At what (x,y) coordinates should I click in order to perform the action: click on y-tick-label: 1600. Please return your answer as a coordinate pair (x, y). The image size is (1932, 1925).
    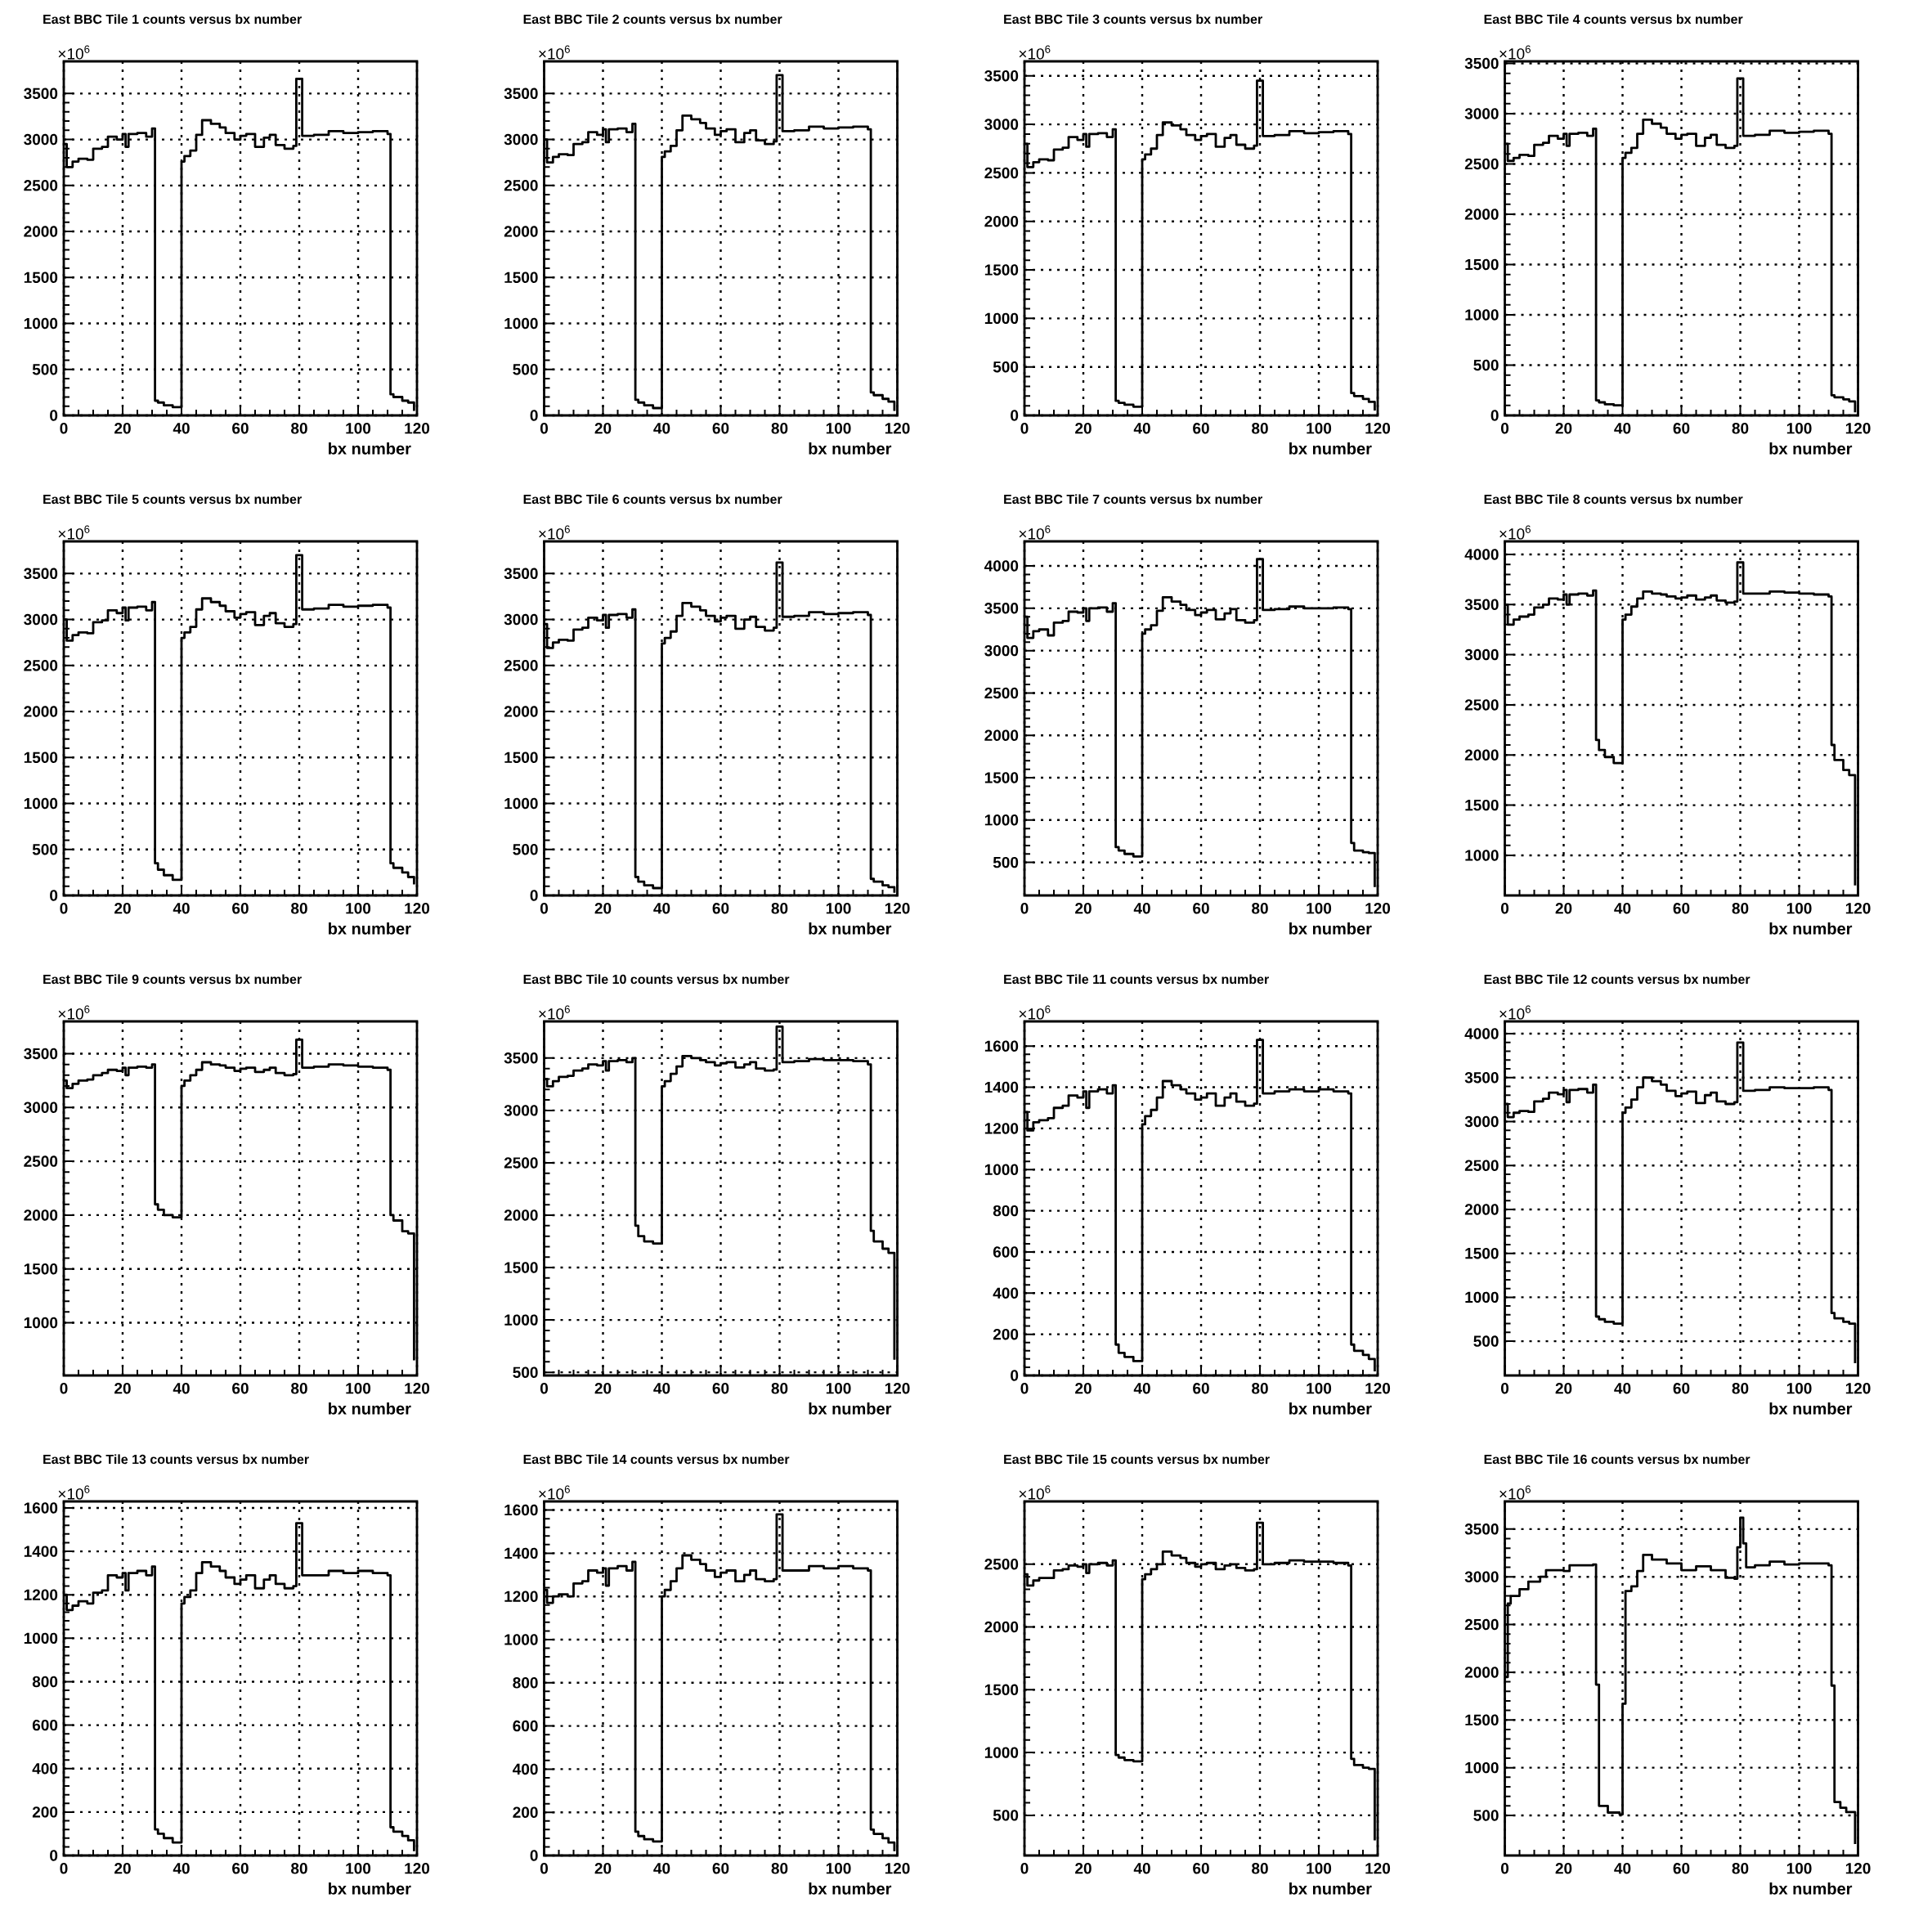
    Looking at the image, I should click on (1001, 1046).